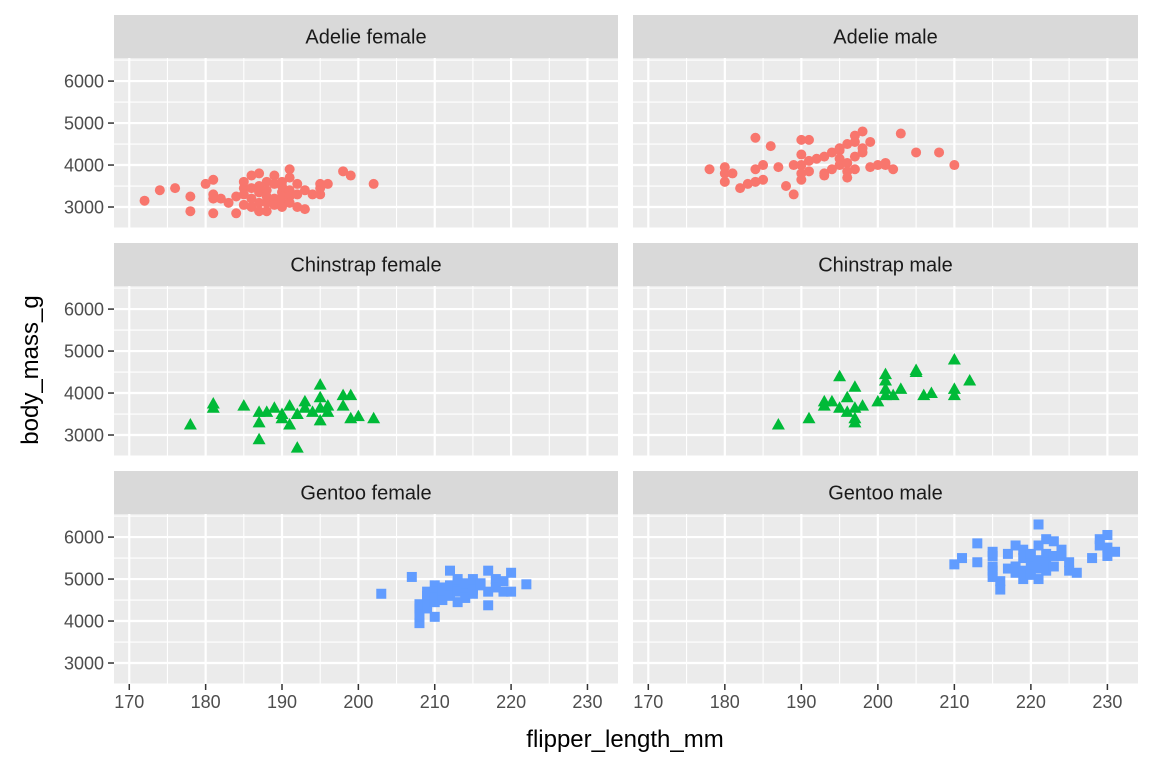 This screenshot has height=768, width=1152. Describe the element at coordinates (366, 350) in the screenshot. I see `facet-chinstrap-female: Chinstrap female` at that location.